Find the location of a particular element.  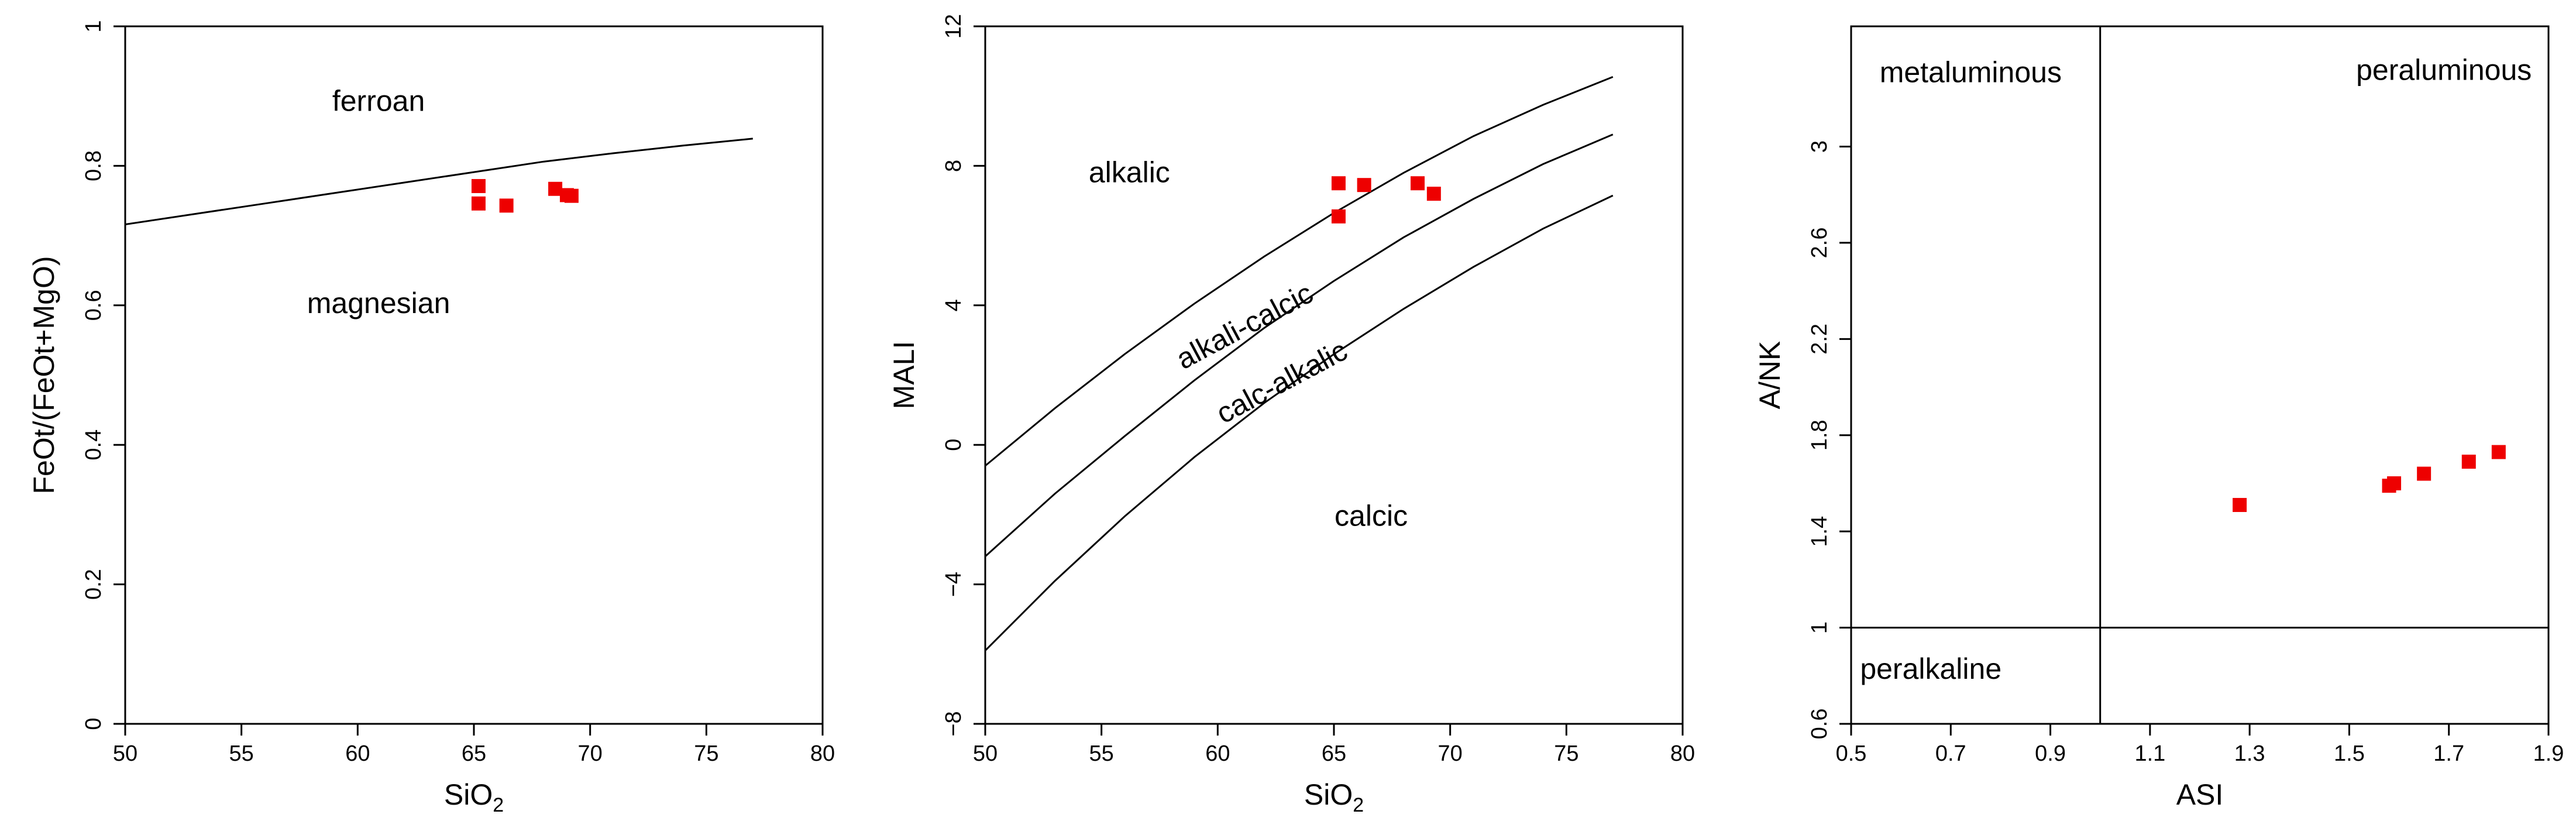

x-tick-label: 1.9 is located at coordinates (2549, 754).